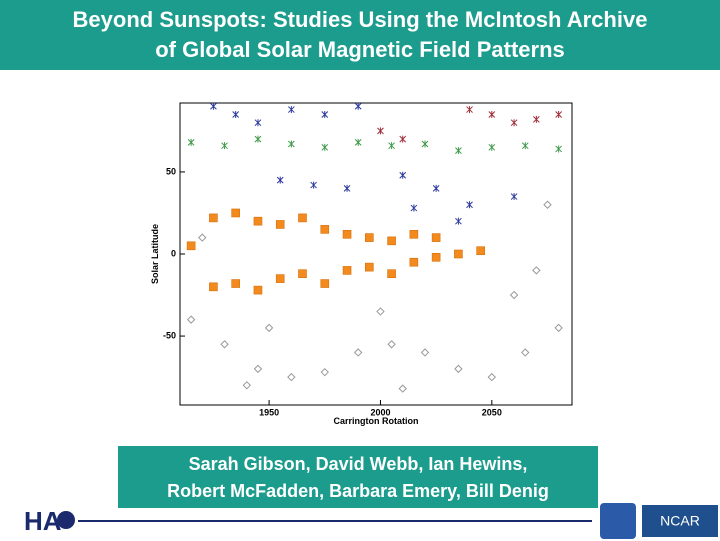  What do you see at coordinates (358, 464) in the screenshot?
I see `author-line: Sarah Gibson, David Webb, Ian Hewins,` at bounding box center [358, 464].